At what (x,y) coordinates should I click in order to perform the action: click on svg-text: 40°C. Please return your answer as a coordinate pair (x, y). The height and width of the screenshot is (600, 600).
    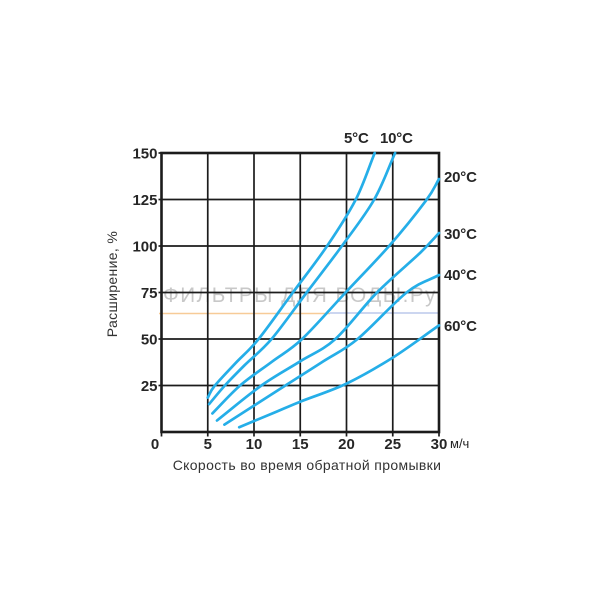
    Looking at the image, I should click on (460, 275).